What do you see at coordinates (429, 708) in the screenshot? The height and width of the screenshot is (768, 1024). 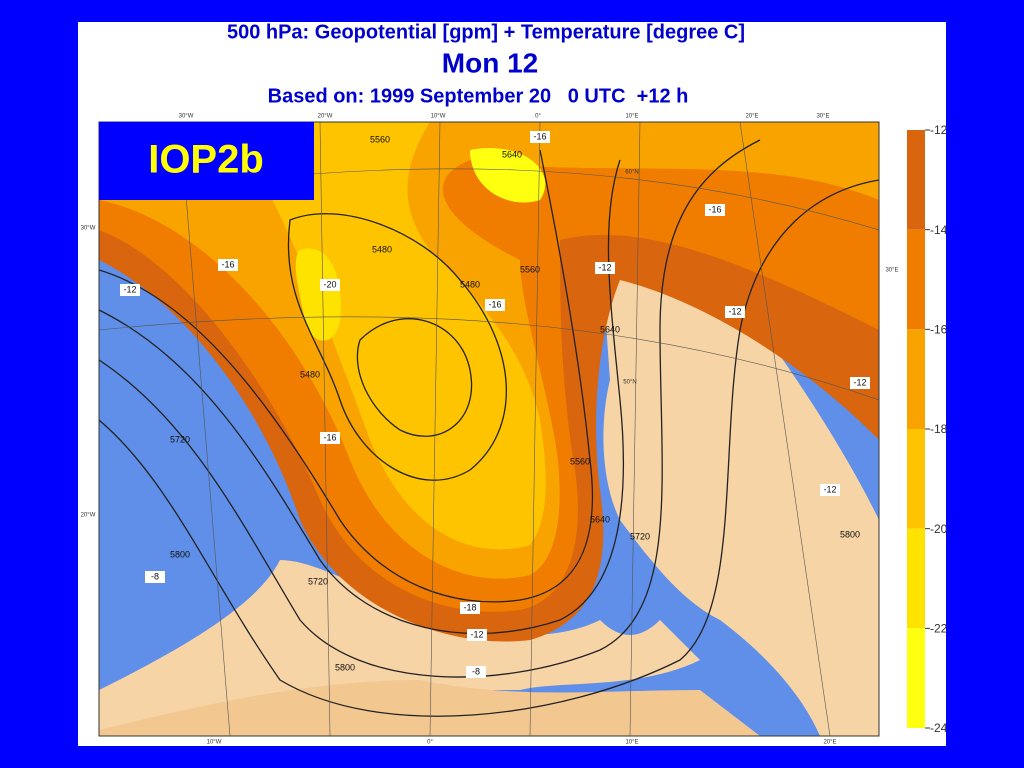 I see `land-sahara` at bounding box center [429, 708].